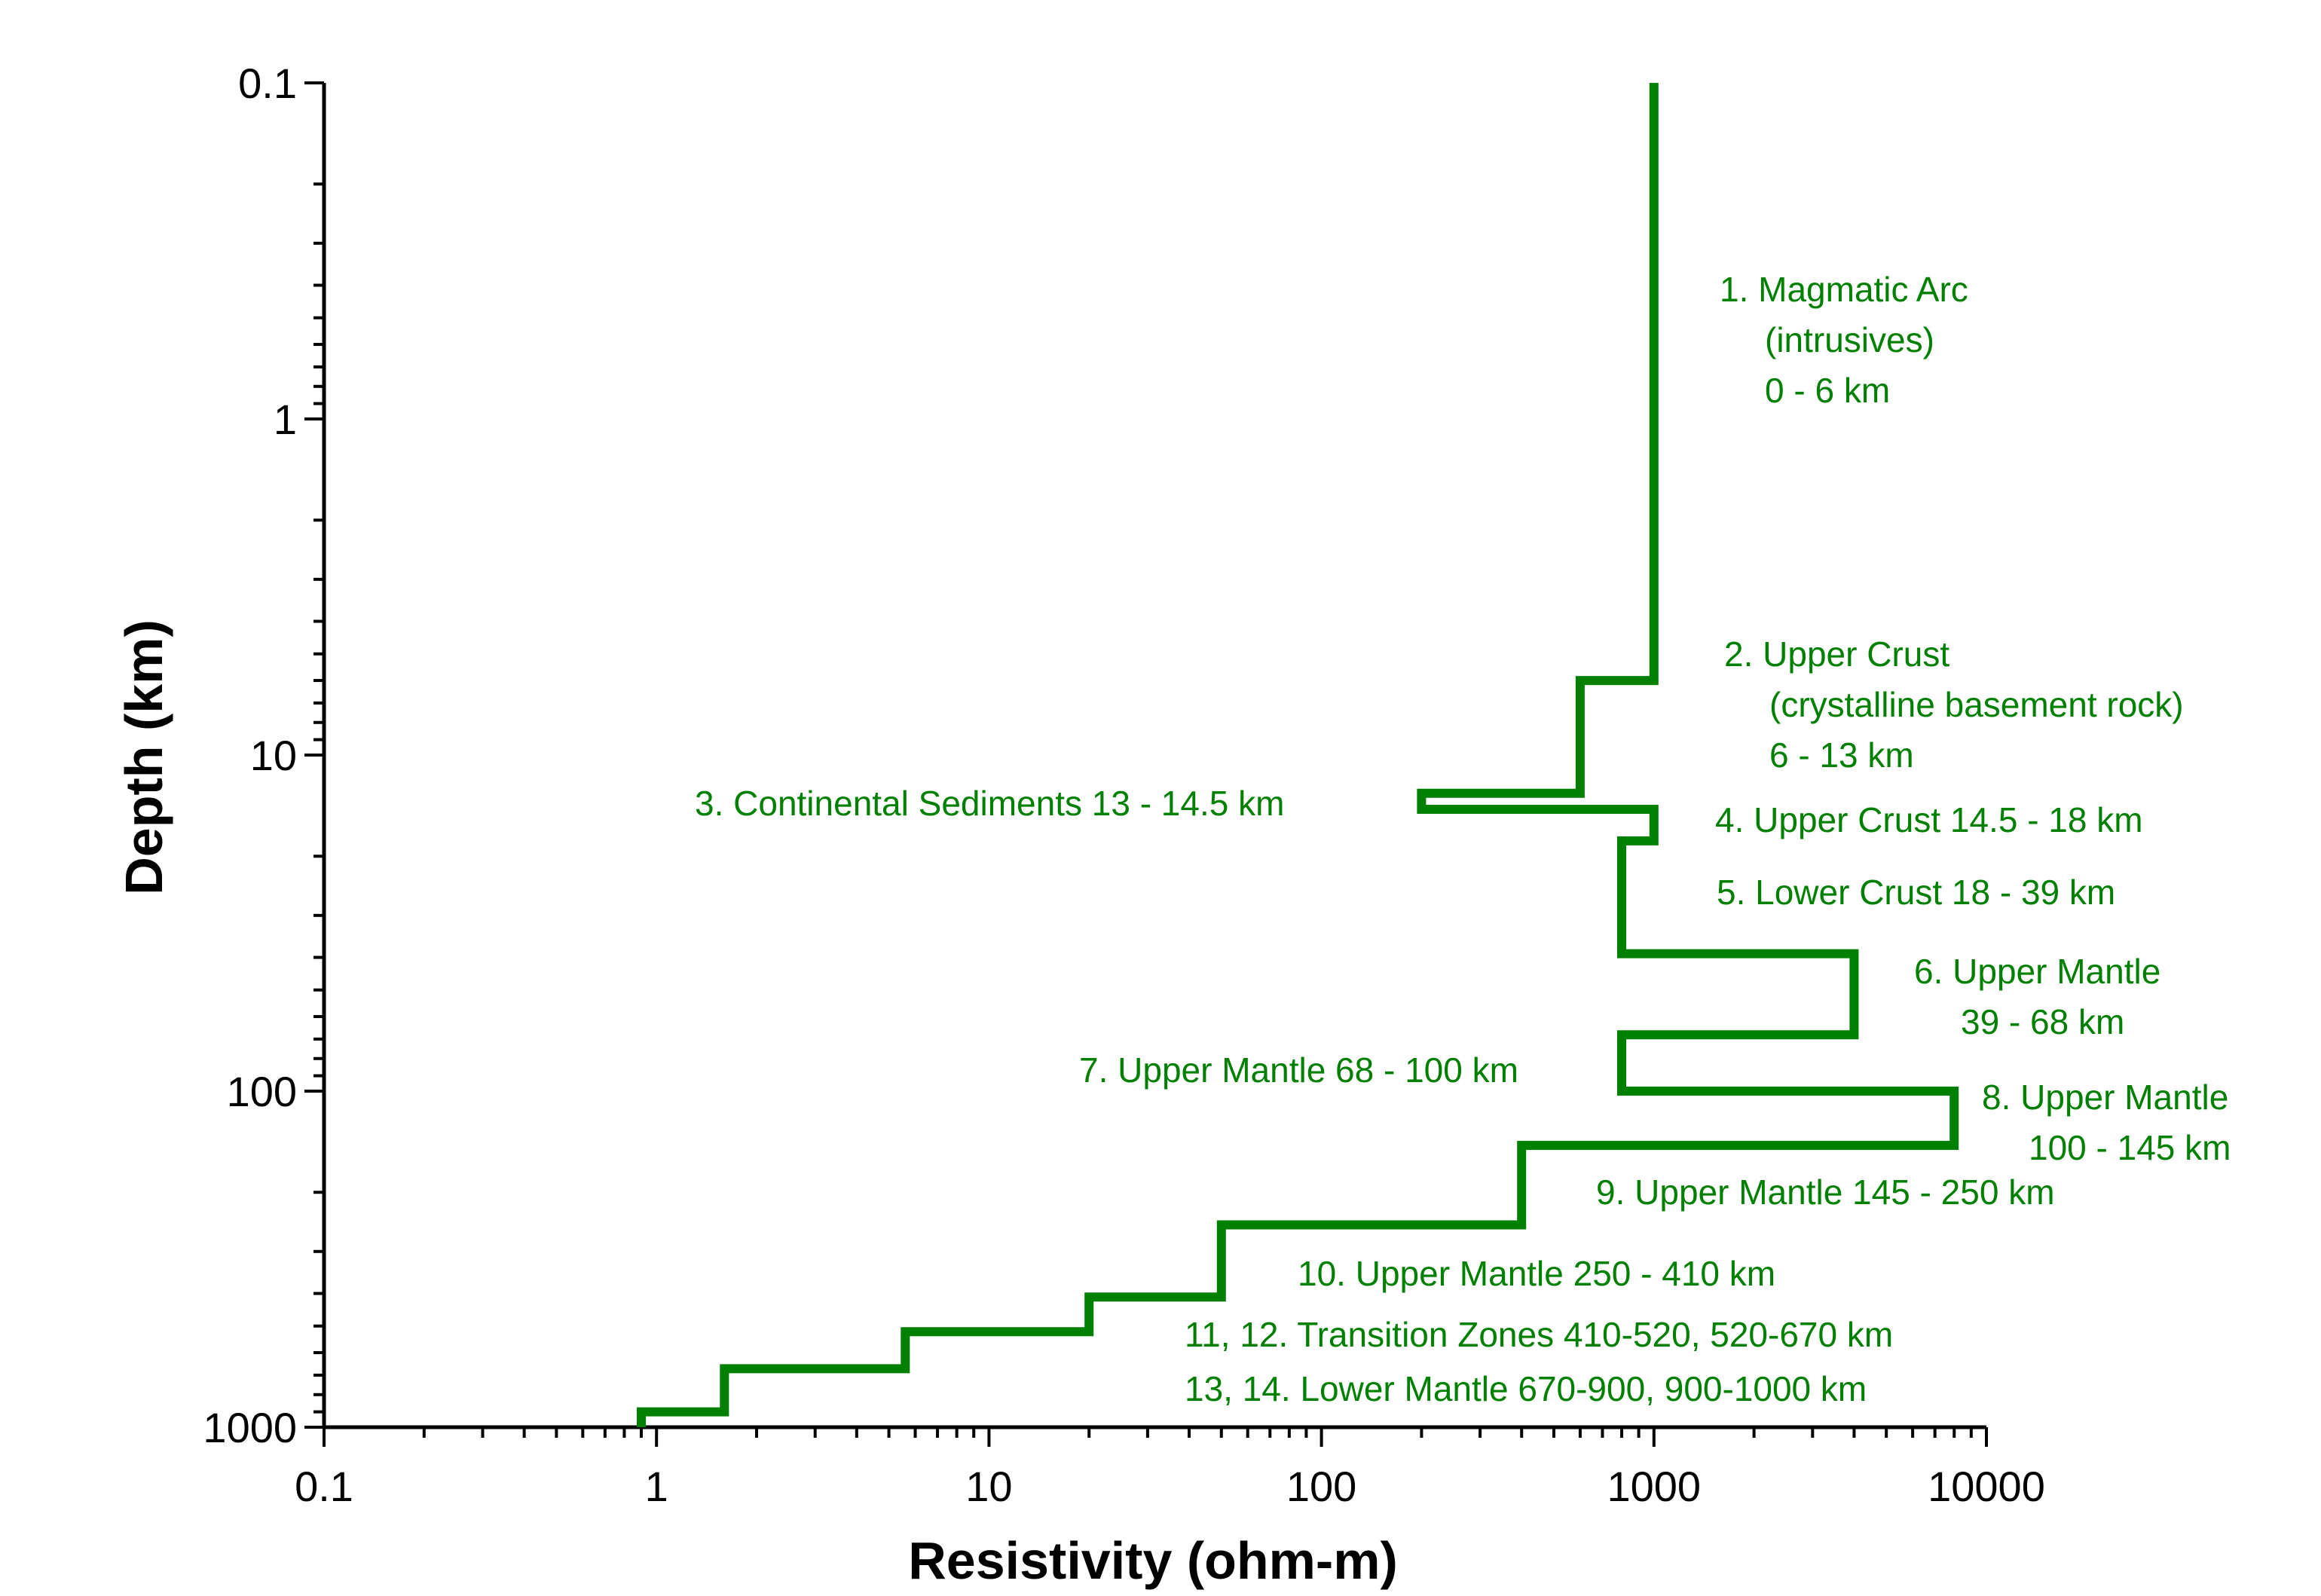  Describe the element at coordinates (1321, 1486) in the screenshot. I see `x-tick-label: 100` at that location.